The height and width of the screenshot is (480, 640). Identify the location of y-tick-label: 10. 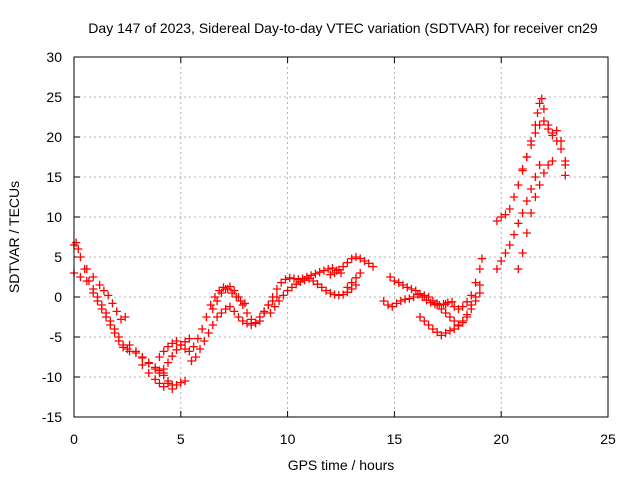
(54, 217).